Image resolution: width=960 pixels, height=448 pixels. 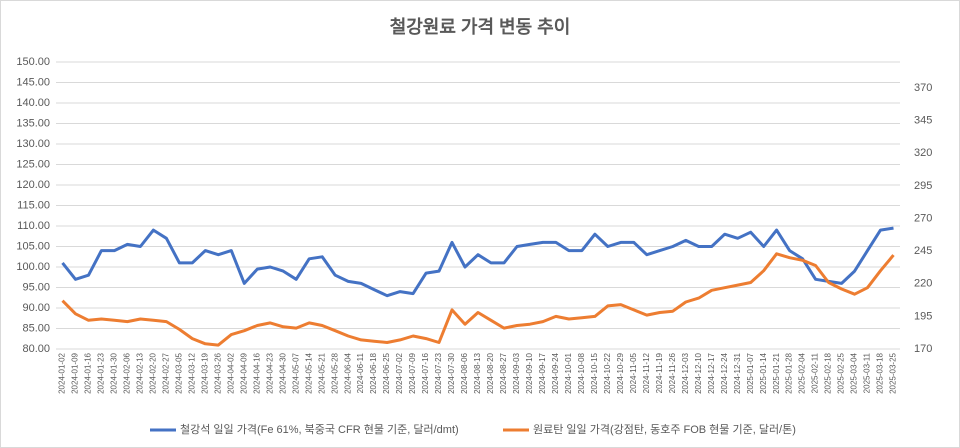 I want to click on x-tick-label: 2024-01-16, so click(x=88, y=372).